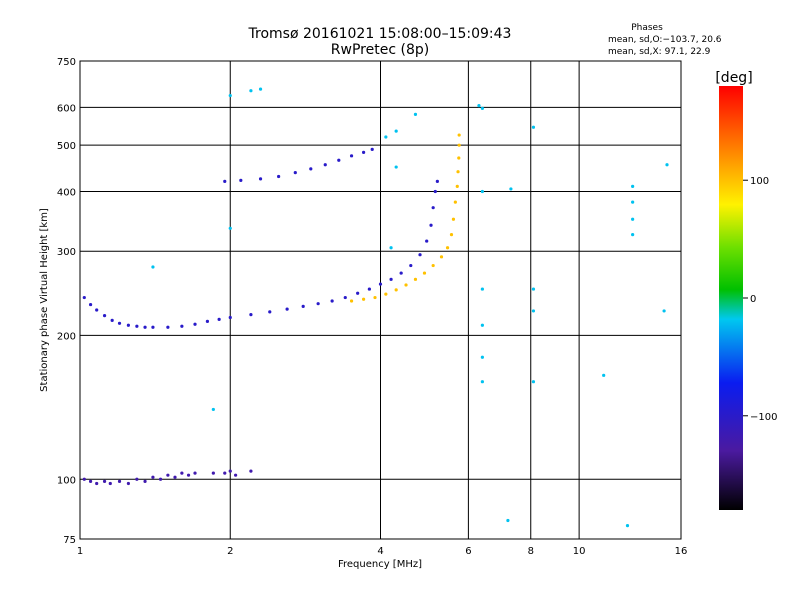  What do you see at coordinates (66, 192) in the screenshot?
I see `y-tick-label: 400` at bounding box center [66, 192].